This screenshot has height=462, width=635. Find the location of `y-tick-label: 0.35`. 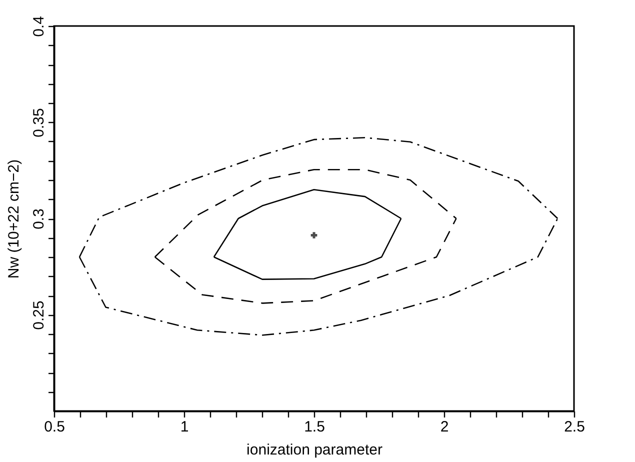

y-tick-label: 0.35 is located at coordinates (39, 123).